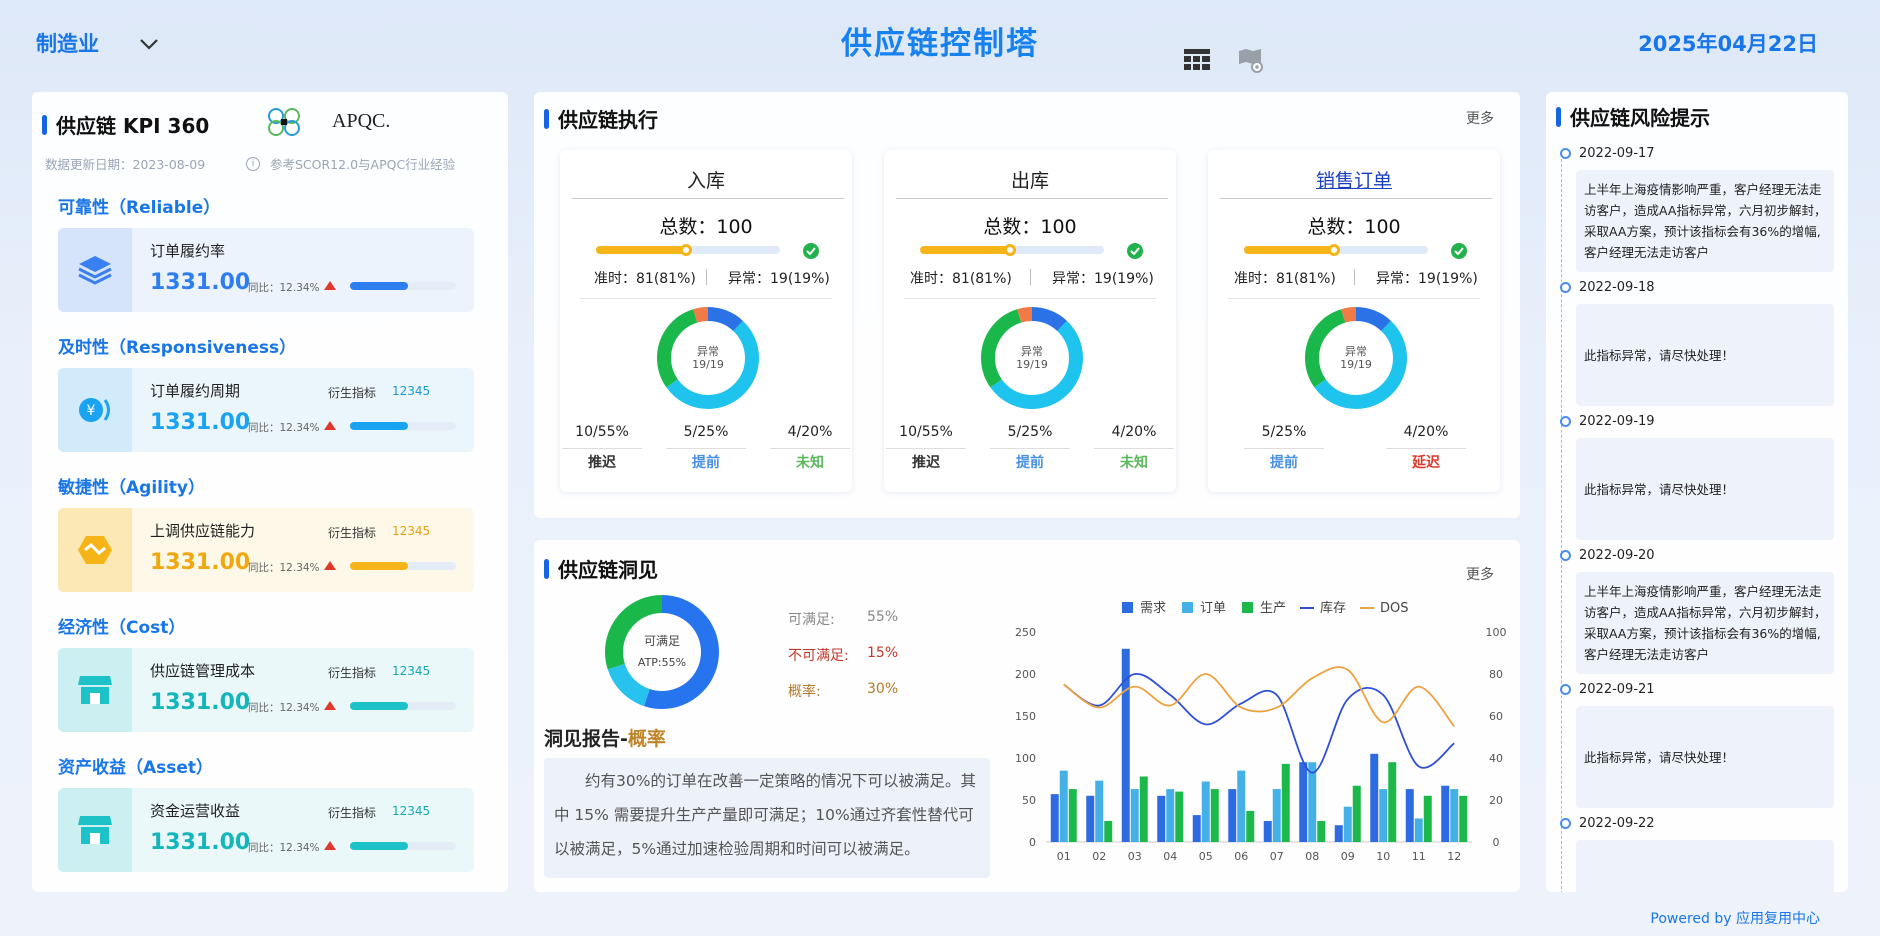  What do you see at coordinates (361, 121) in the screenshot?
I see `apqc-logo: APQC.` at bounding box center [361, 121].